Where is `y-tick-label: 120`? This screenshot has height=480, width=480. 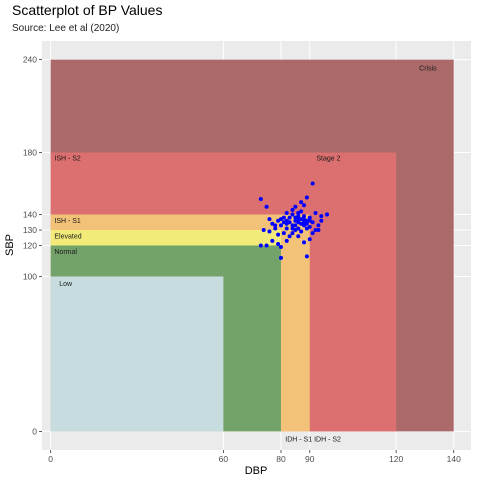 y-tick-label: 120 is located at coordinates (30, 246).